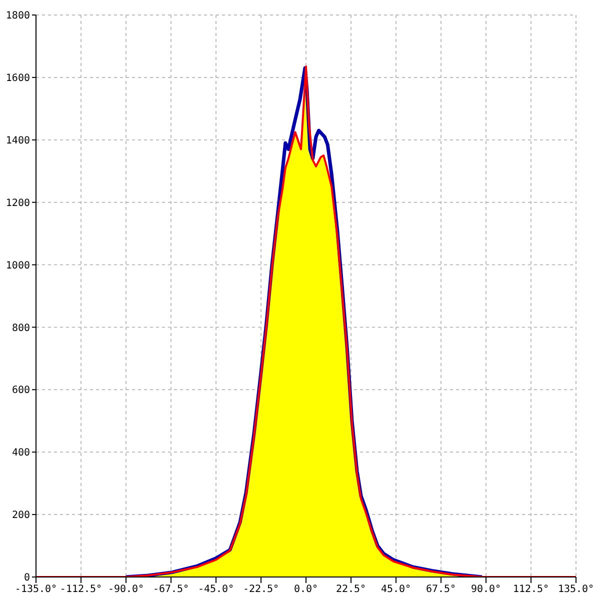 The image size is (600, 600). What do you see at coordinates (351, 590) in the screenshot?
I see `x-tick-label: 22.5°` at bounding box center [351, 590].